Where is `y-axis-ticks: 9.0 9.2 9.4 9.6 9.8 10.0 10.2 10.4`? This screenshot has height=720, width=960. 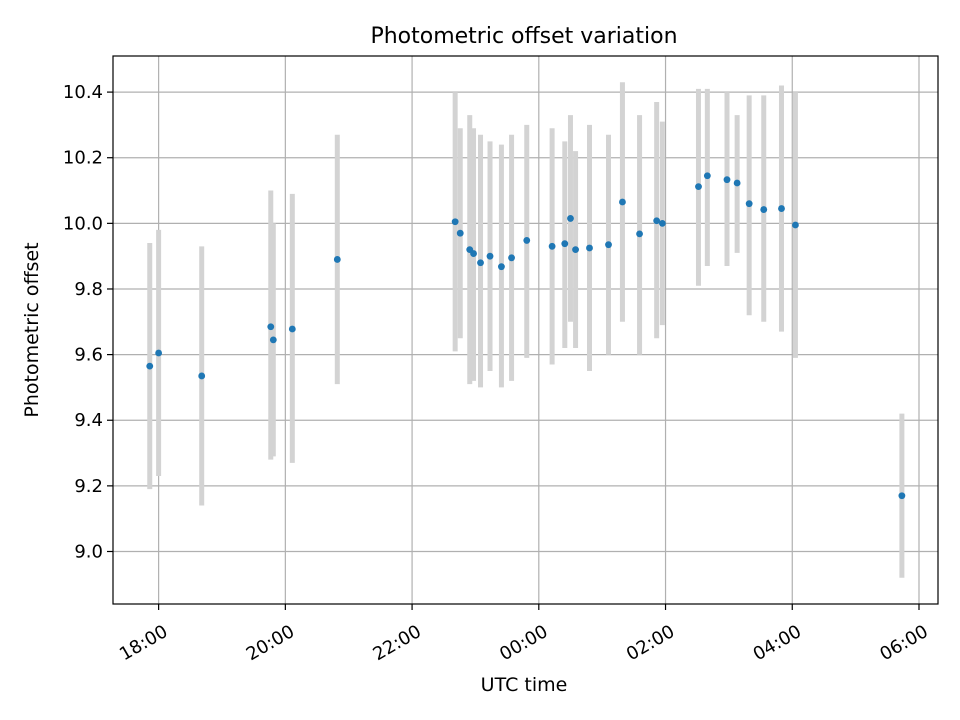 y-axis-ticks: 9.0 9.2 9.4 9.6 9.8 10.0 10.2 10.4 is located at coordinates (88, 322).